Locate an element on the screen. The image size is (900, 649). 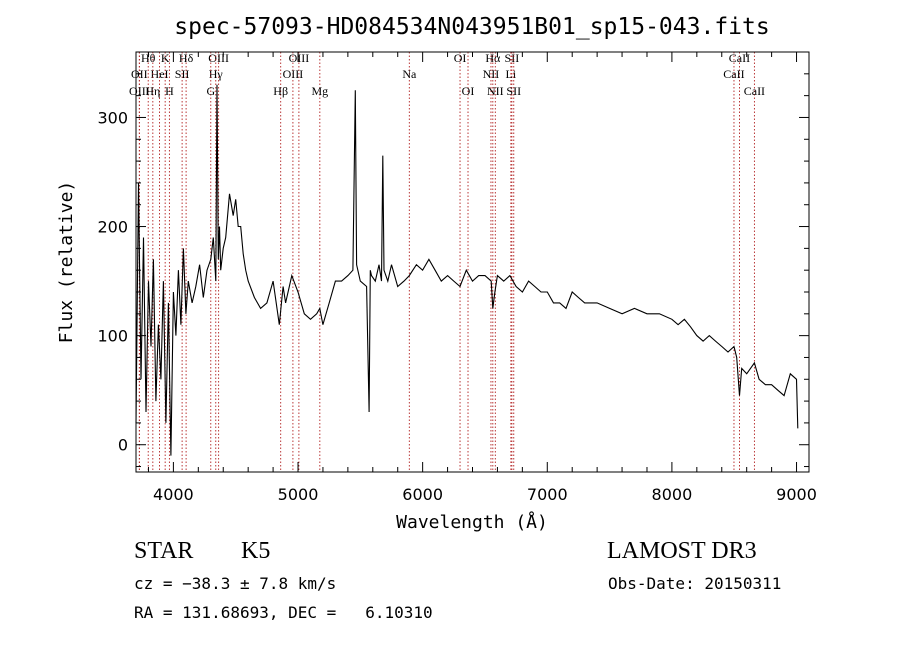
line-label-18: OI is located at coordinates (468, 91).